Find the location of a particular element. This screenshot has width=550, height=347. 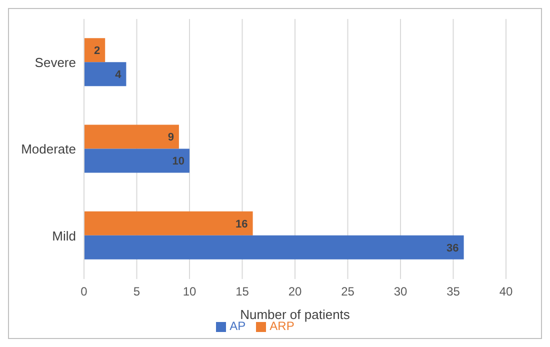

y-tick-label: Severe is located at coordinates (55, 62).